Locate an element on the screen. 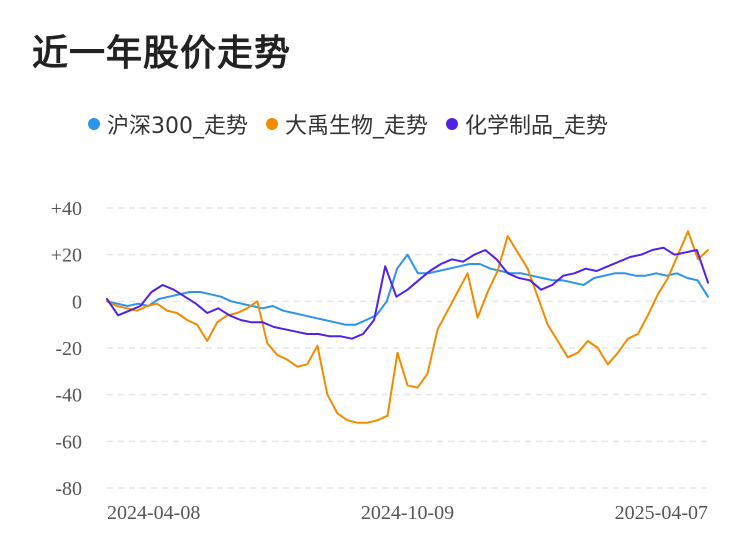 The width and height of the screenshot is (750, 558). y-tick-label: 0 is located at coordinates (77, 302).